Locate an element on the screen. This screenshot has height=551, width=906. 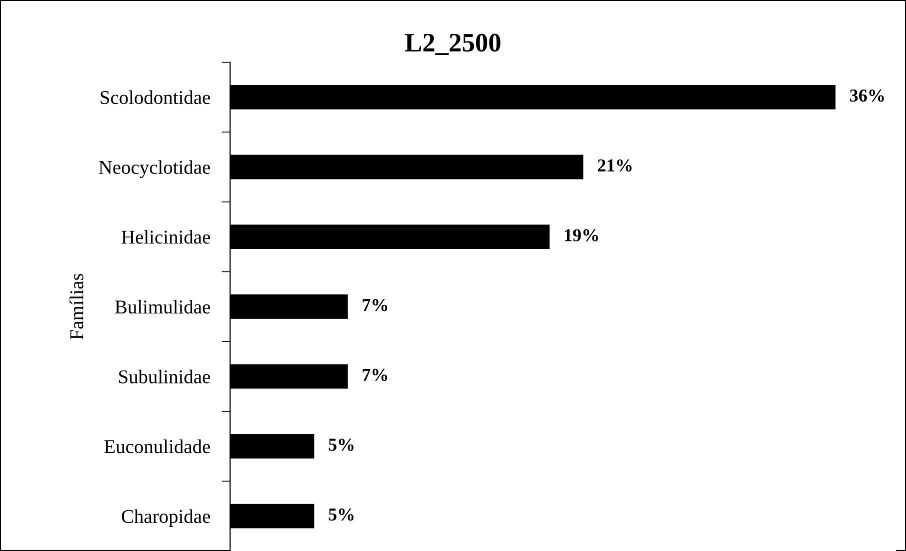
y-tick-label: Charopidae is located at coordinates (166, 518).